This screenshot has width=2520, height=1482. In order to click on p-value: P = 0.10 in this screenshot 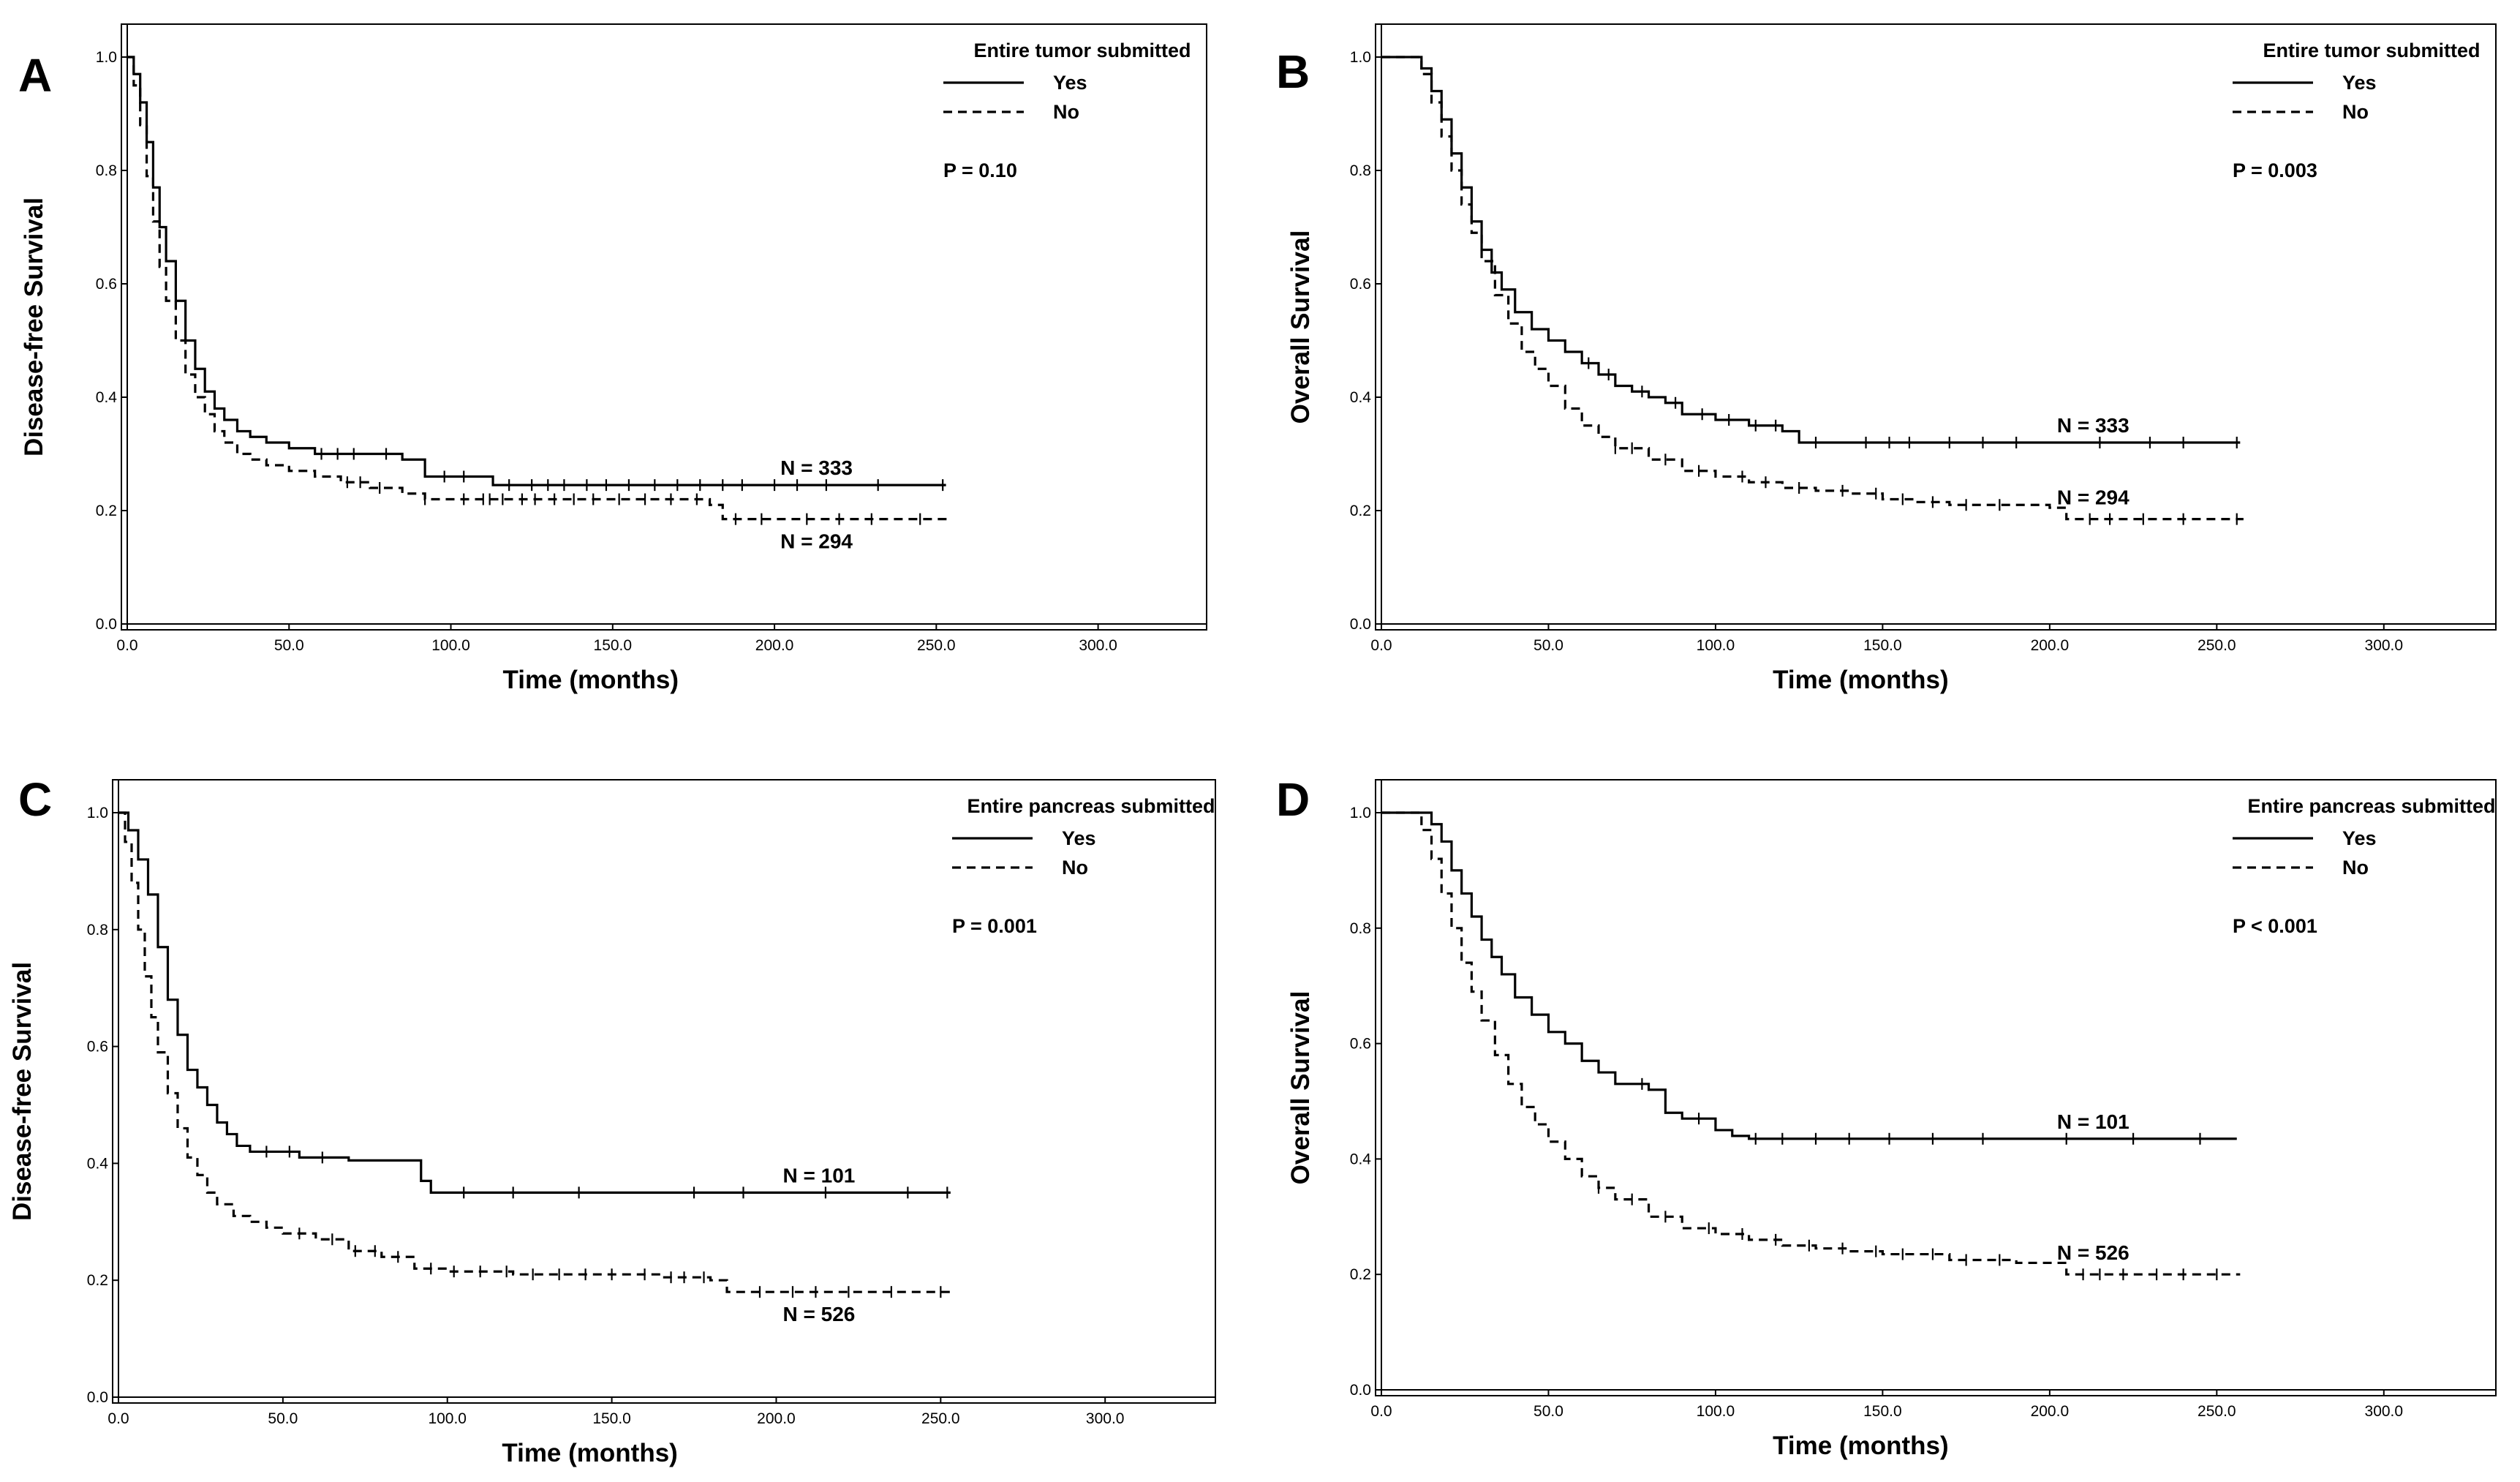, I will do `click(980, 170)`.